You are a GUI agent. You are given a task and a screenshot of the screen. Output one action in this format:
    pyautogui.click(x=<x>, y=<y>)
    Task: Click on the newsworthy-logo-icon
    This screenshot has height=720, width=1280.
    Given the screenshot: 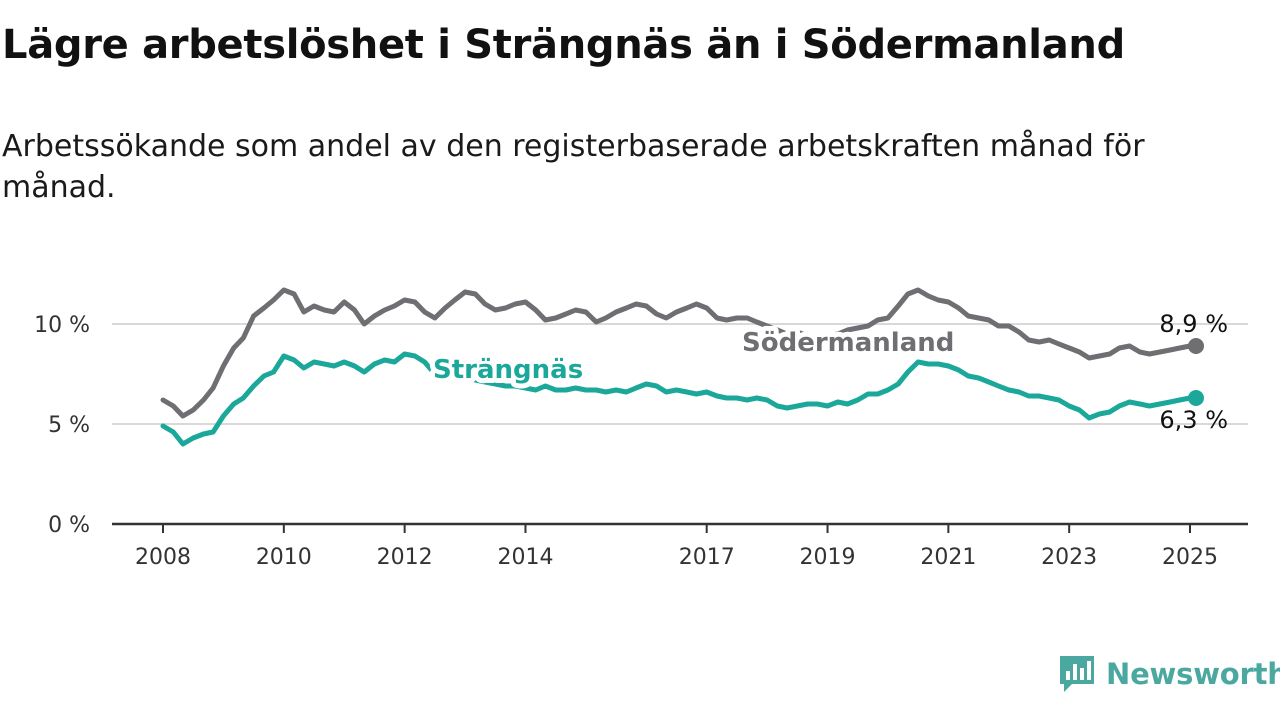 What is the action you would take?
    pyautogui.click(x=1077, y=674)
    